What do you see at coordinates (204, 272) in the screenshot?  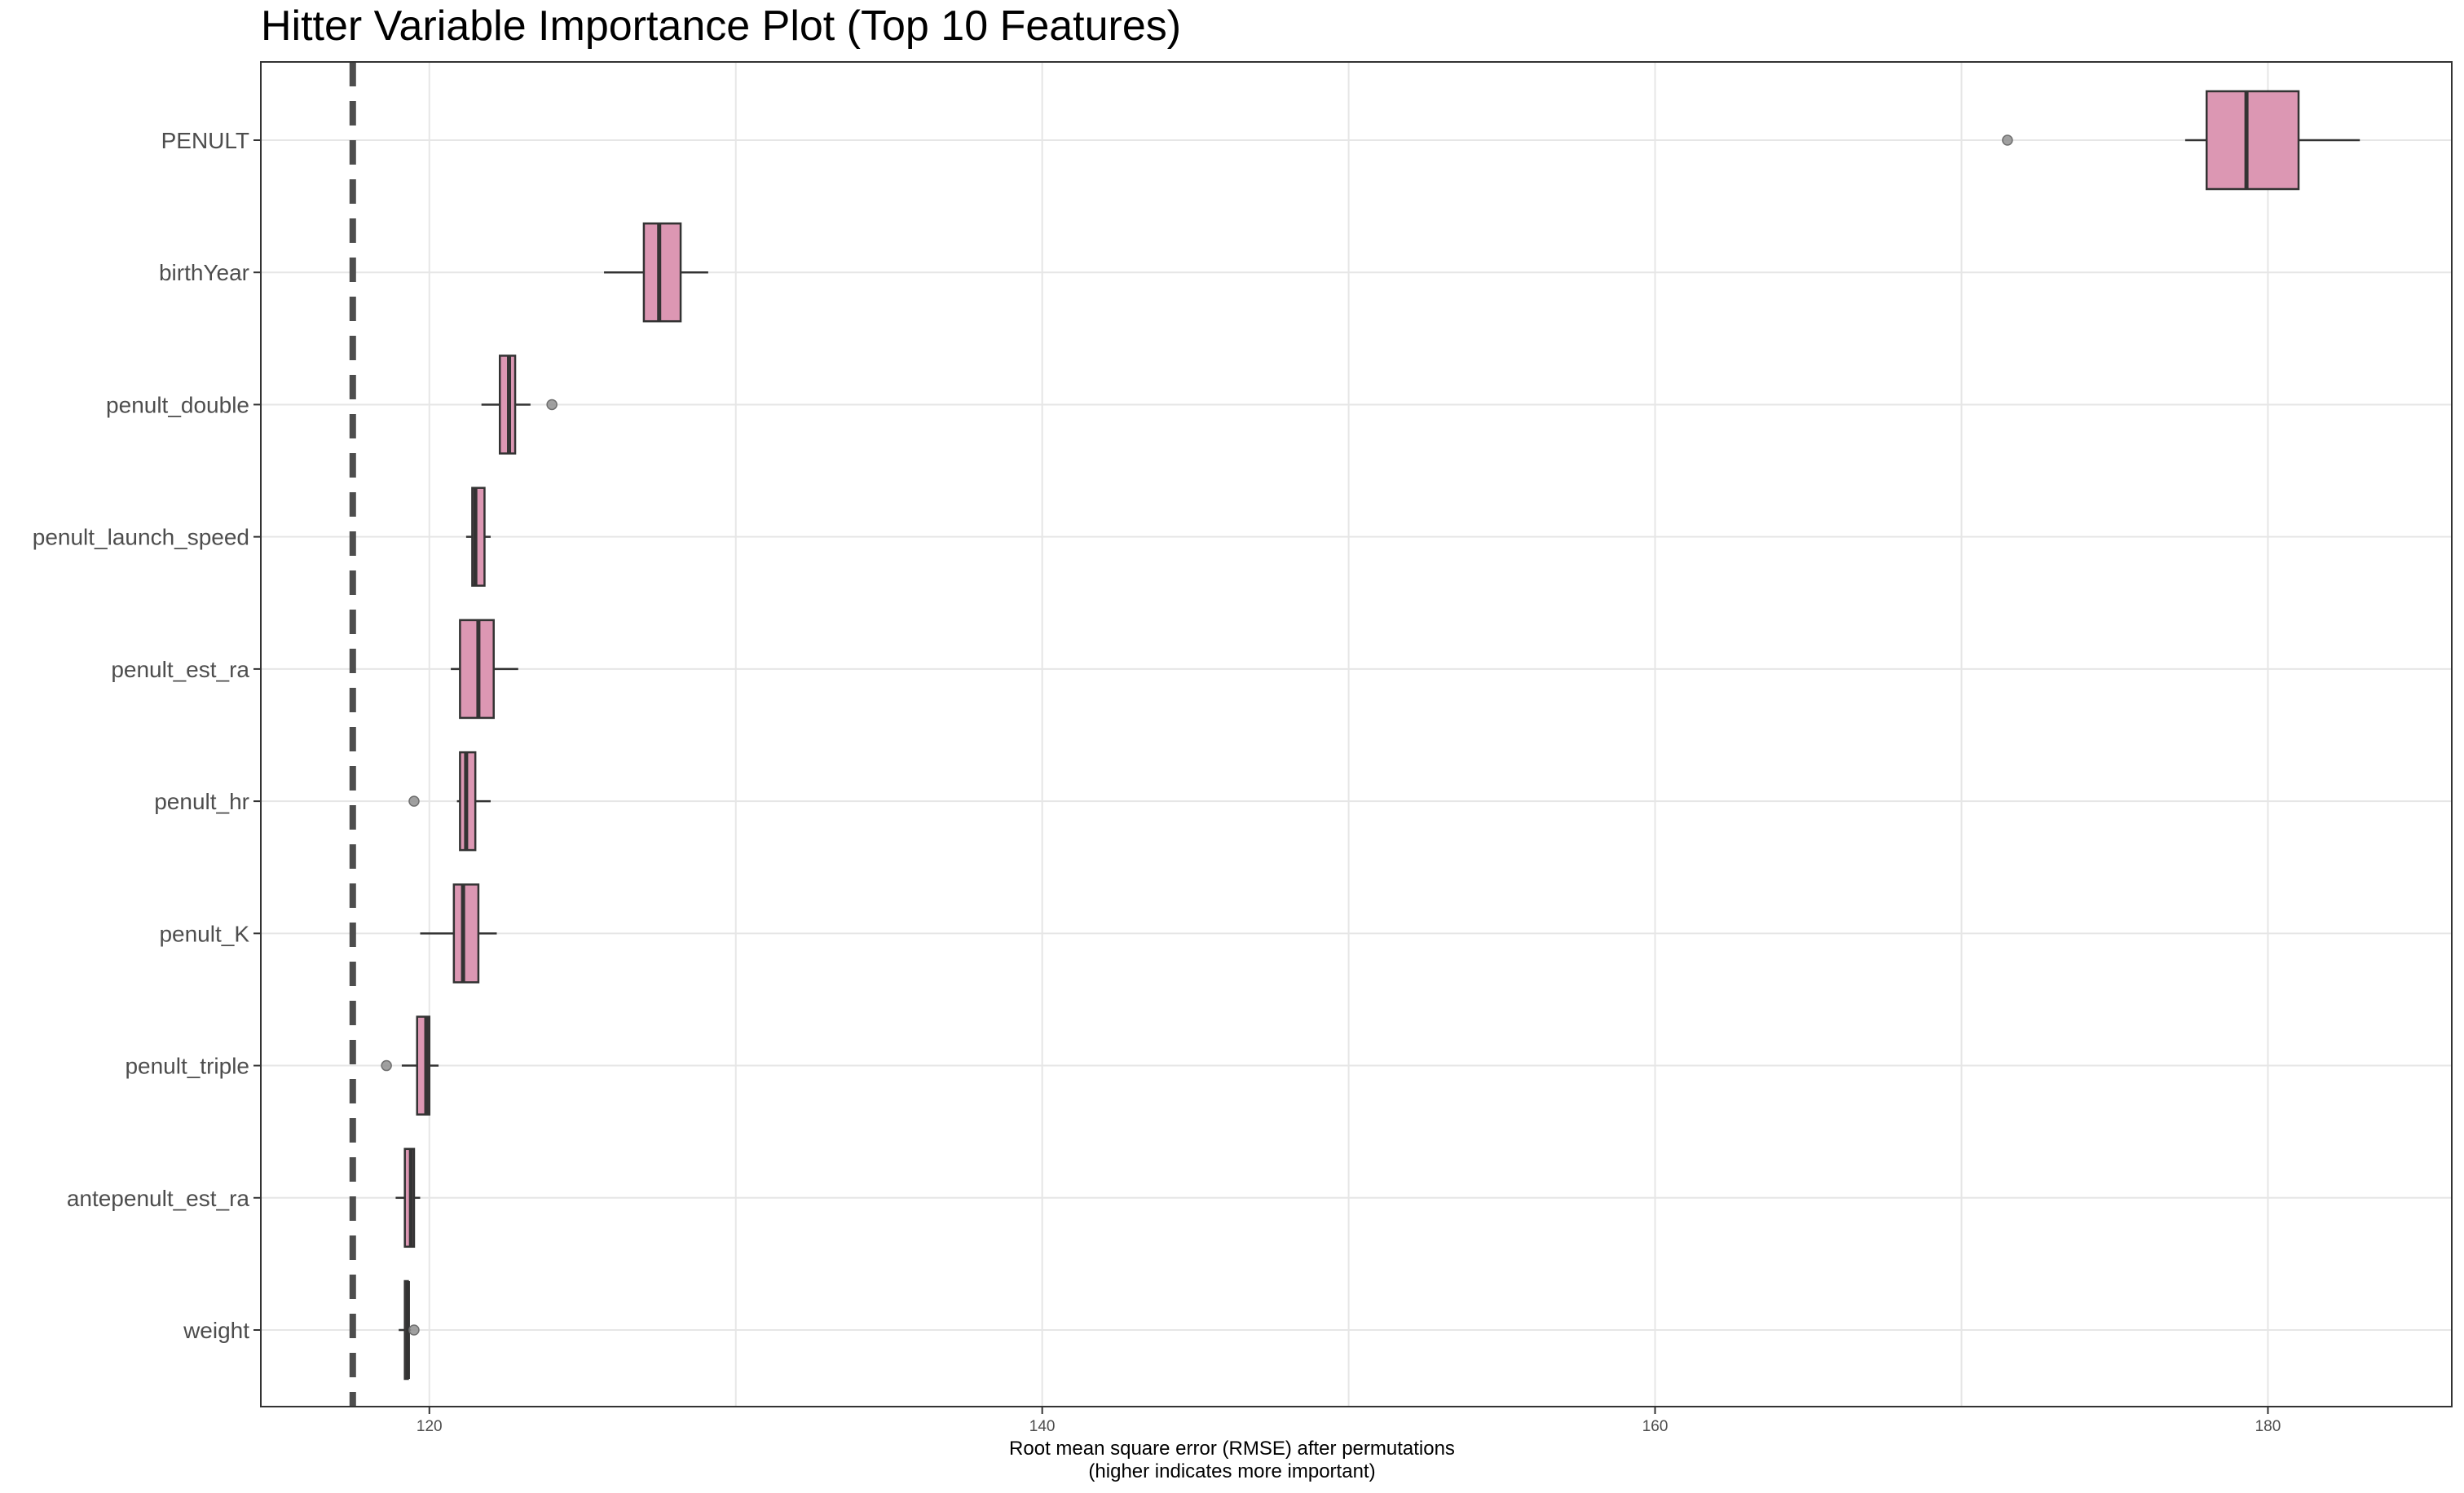 I see `y-tick-label: birthYear` at bounding box center [204, 272].